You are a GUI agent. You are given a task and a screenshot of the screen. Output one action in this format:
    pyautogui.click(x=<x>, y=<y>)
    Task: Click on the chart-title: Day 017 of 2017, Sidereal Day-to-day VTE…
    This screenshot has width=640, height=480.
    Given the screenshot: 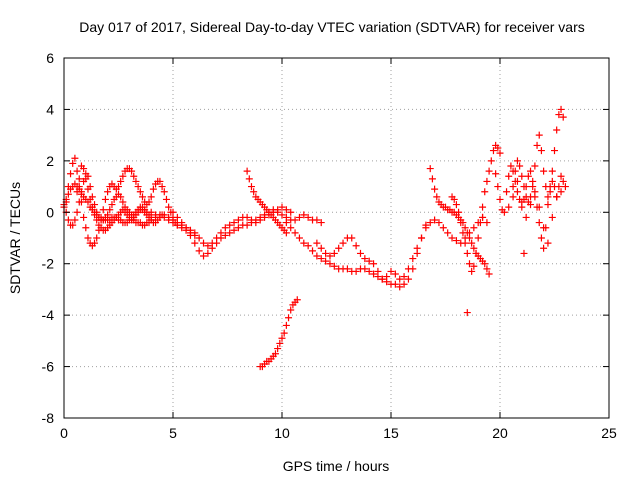 What is the action you would take?
    pyautogui.click(x=332, y=27)
    